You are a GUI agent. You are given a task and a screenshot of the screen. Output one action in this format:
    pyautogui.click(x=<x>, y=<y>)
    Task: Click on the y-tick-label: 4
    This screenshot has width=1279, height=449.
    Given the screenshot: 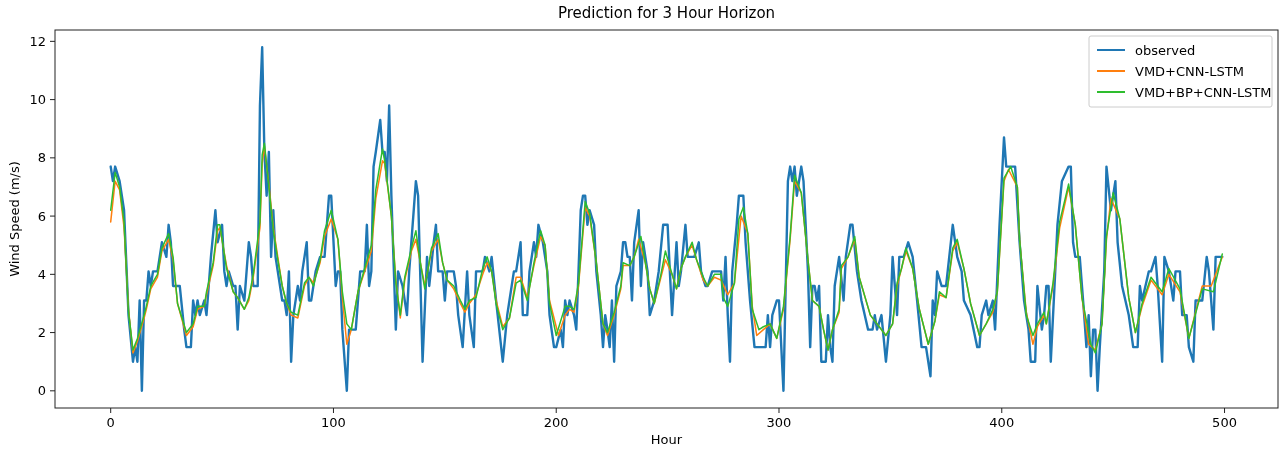 What is the action you would take?
    pyautogui.click(x=41, y=274)
    